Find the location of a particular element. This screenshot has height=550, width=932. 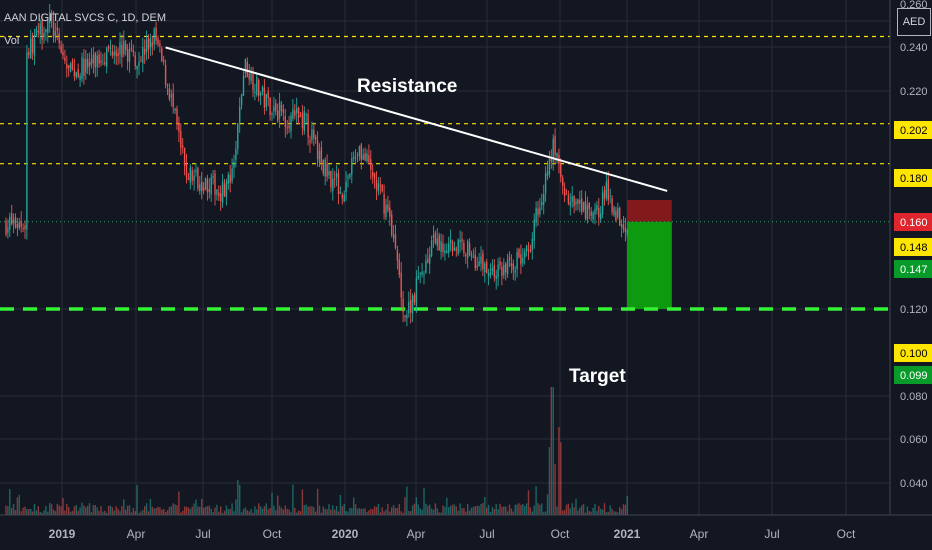

price-label-text: 0.180 is located at coordinates (914, 179).